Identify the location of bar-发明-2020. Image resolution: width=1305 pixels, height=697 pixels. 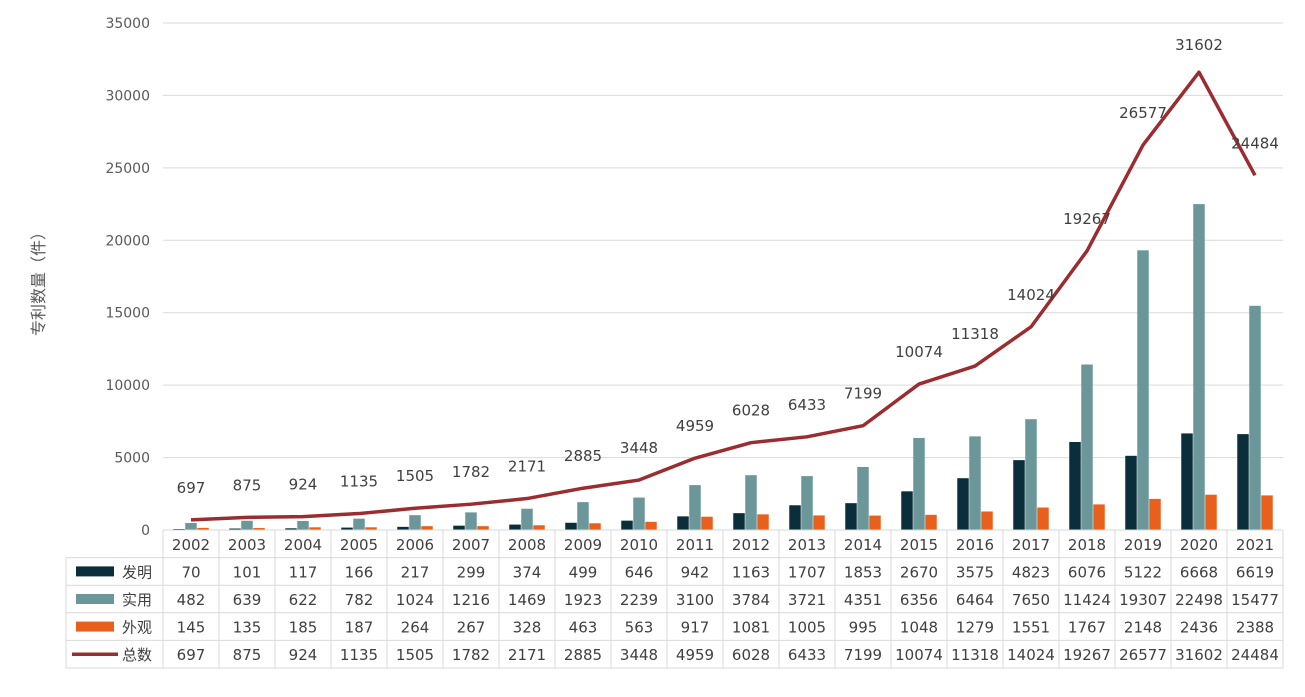
(1187, 481).